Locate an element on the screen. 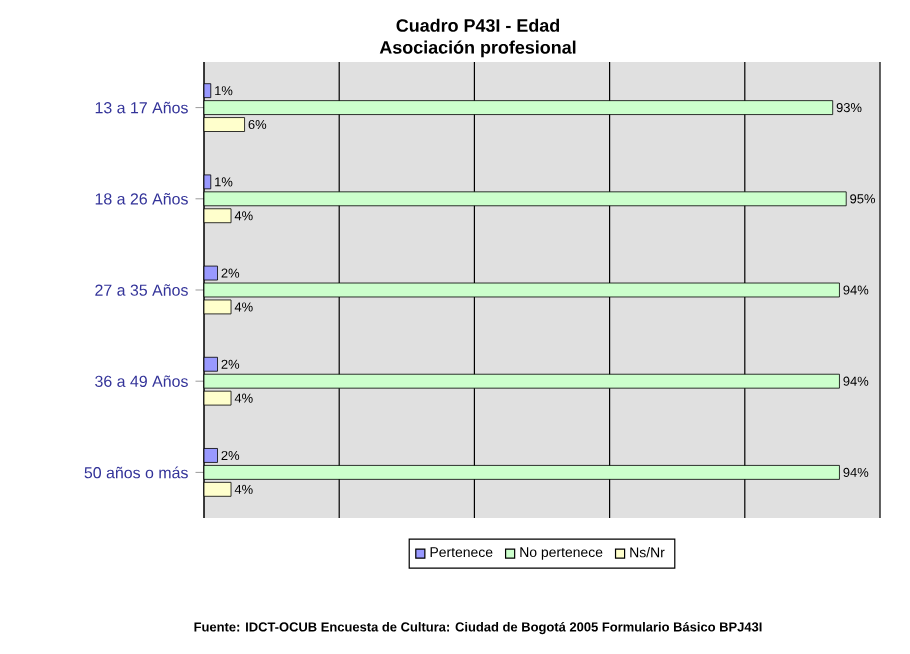 The height and width of the screenshot is (654, 910). chart-title: Cuadro P43I - Edad is located at coordinates (478, 25).